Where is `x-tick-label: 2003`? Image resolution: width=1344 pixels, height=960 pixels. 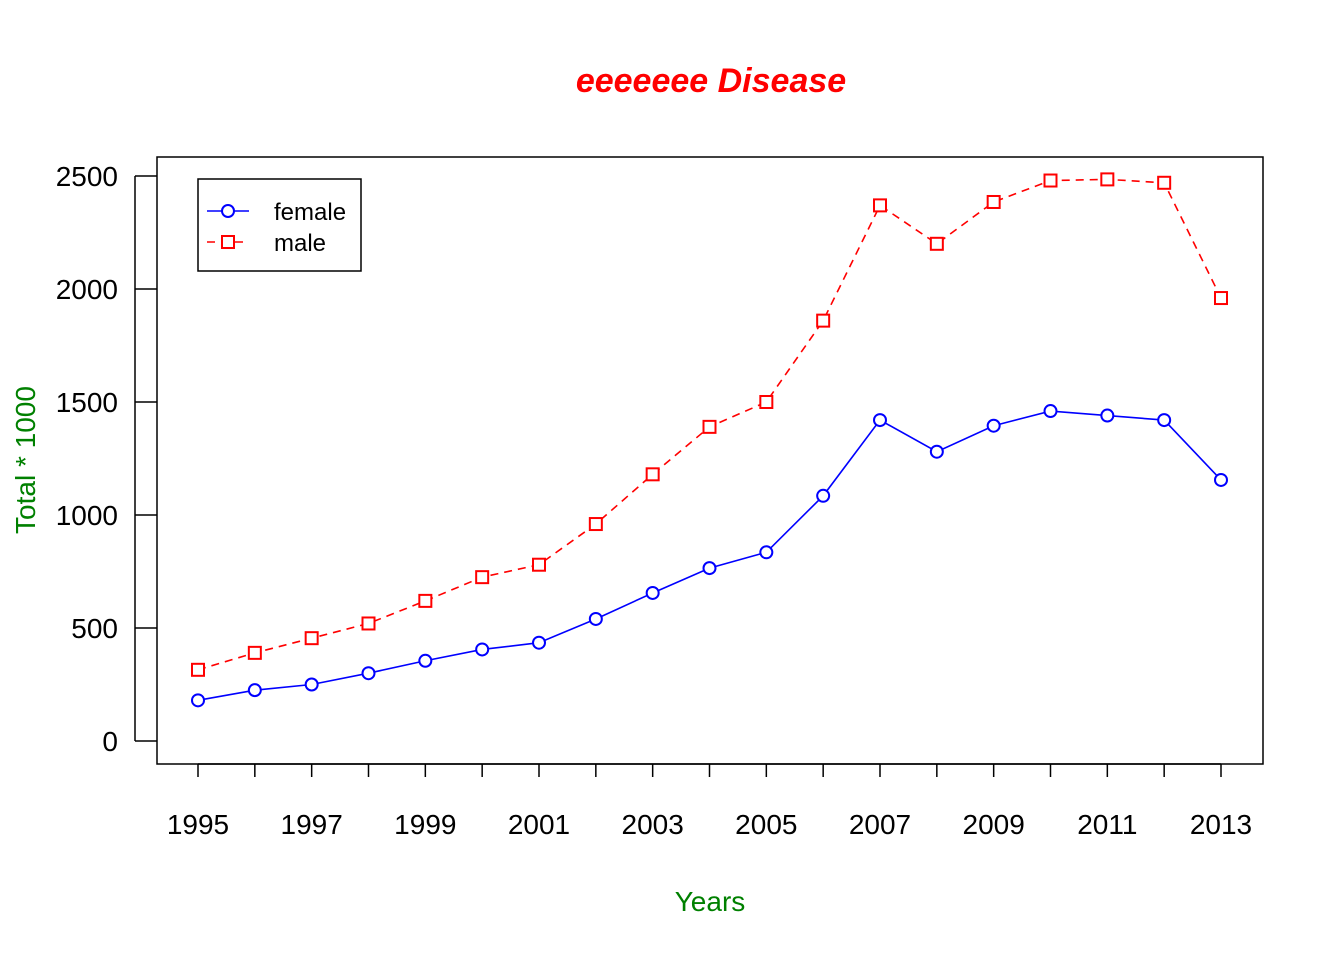 x-tick-label: 2003 is located at coordinates (653, 824).